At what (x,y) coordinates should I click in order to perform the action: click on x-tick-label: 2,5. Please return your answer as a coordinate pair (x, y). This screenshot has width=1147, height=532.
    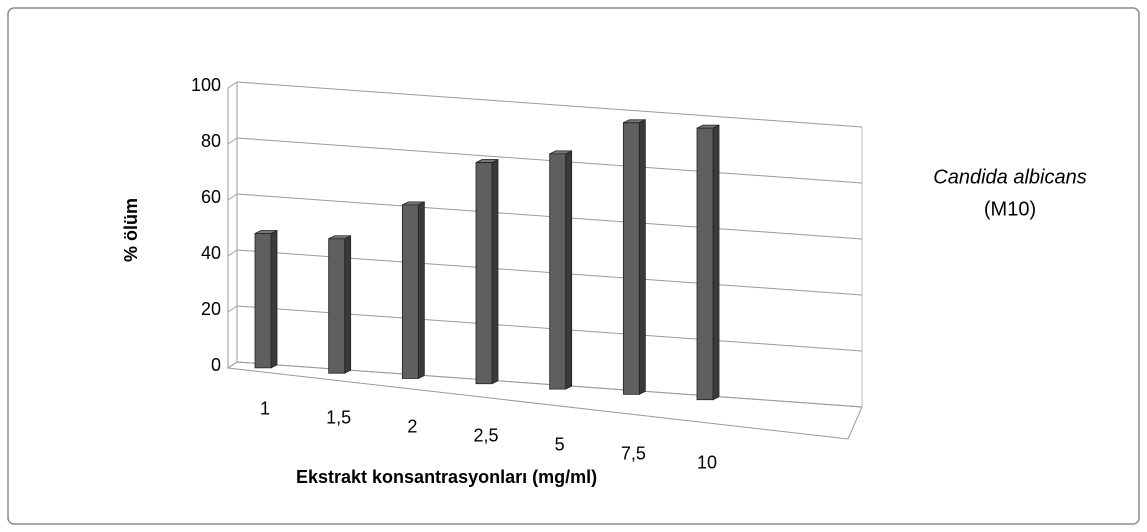
    Looking at the image, I should click on (485, 436).